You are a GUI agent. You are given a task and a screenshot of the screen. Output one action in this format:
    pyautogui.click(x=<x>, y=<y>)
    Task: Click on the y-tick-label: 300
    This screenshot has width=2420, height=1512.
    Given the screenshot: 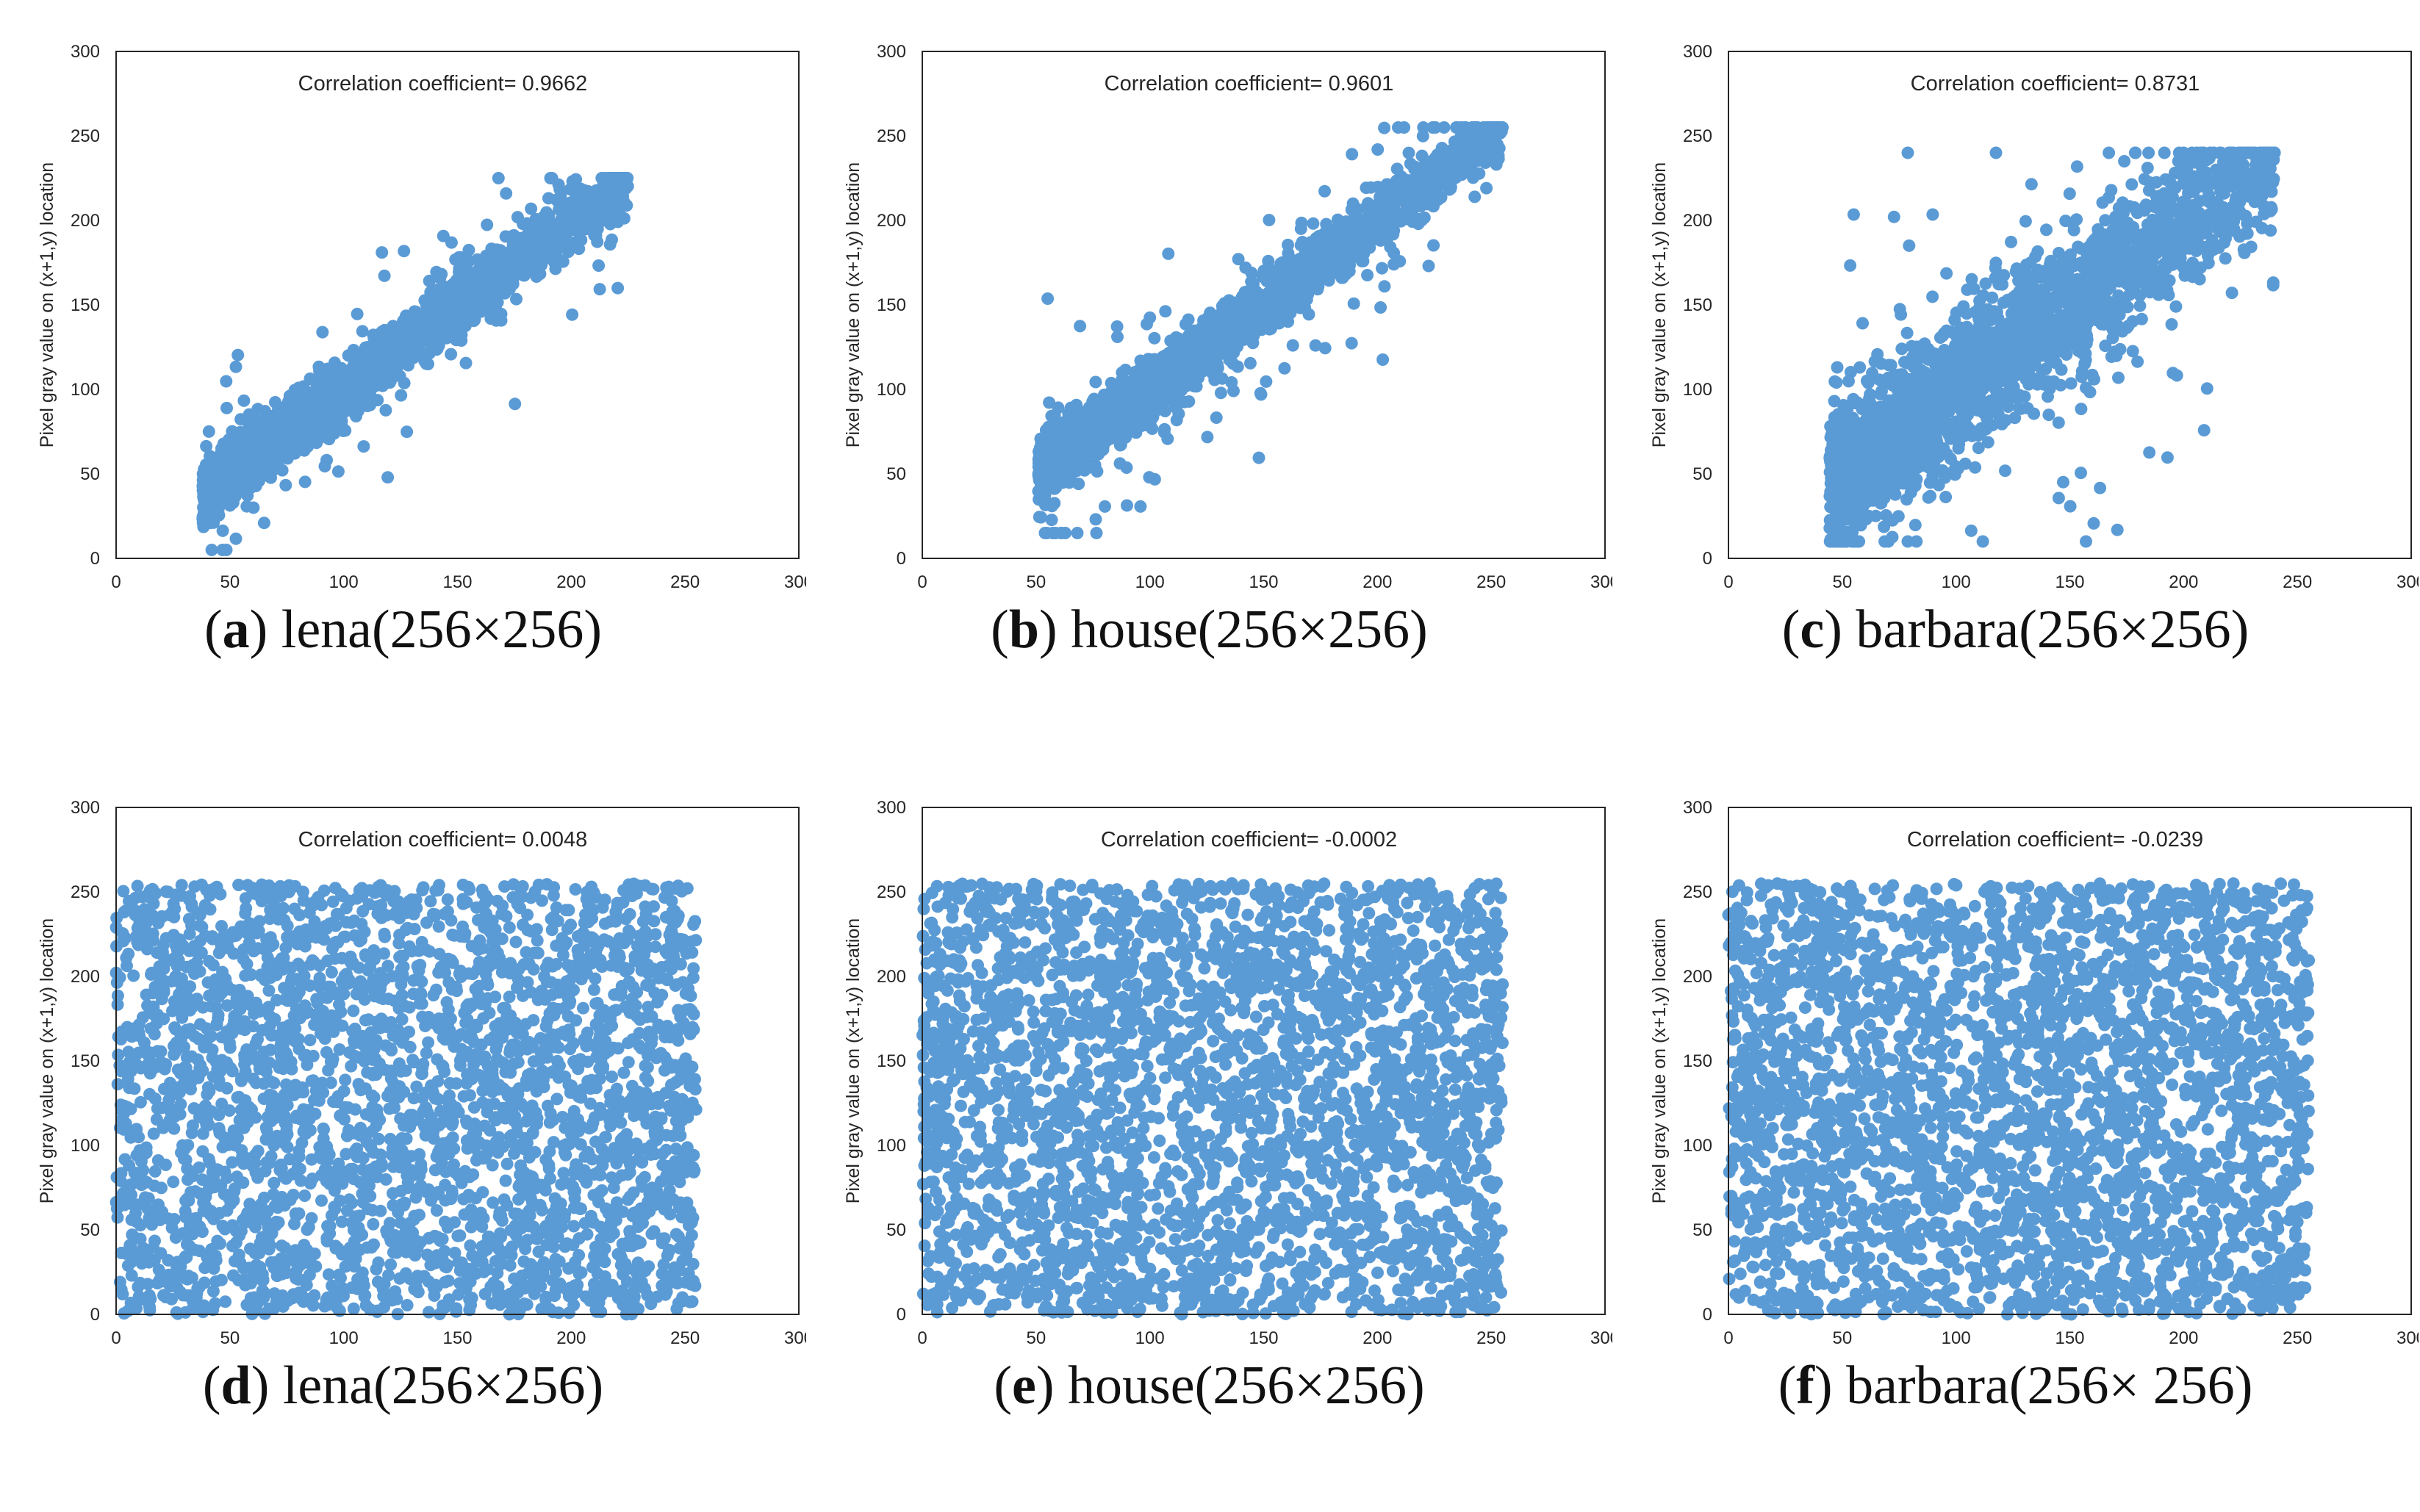 What is the action you would take?
    pyautogui.click(x=85, y=52)
    